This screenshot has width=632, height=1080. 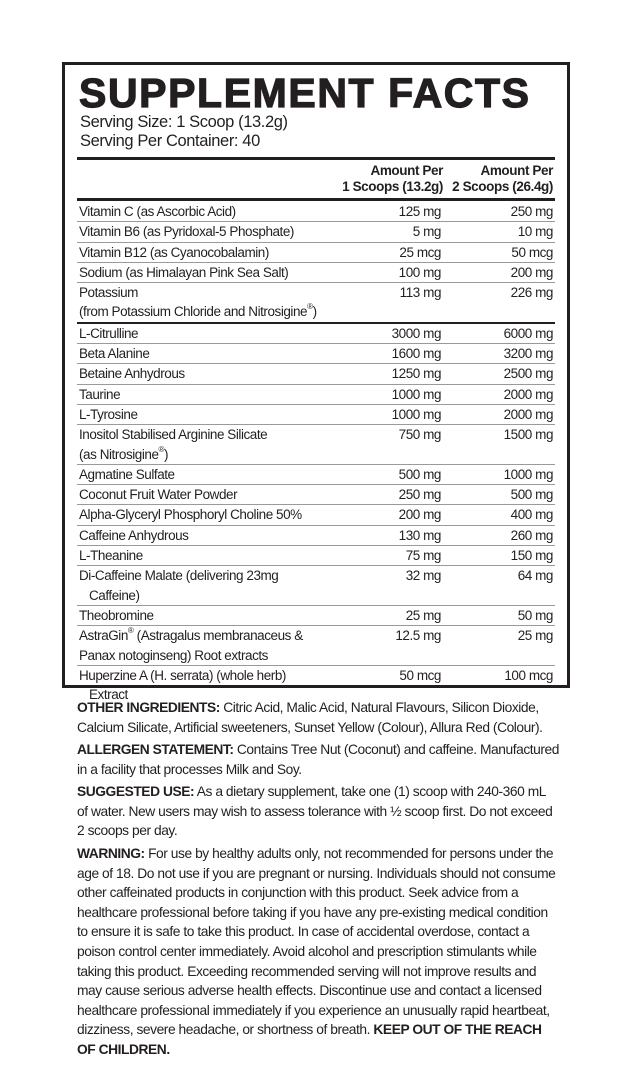 I want to click on closing-warning: KEEP OUT OF THE REACH OF CHILDREN., so click(x=309, y=1039).